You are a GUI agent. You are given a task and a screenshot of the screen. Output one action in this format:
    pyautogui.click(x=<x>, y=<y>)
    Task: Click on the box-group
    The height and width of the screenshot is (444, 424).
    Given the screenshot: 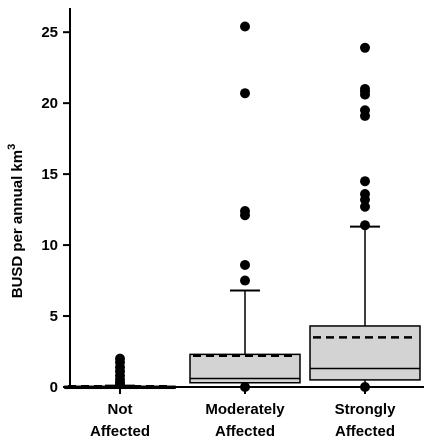 What is the action you would take?
    pyautogui.click(x=120, y=371)
    